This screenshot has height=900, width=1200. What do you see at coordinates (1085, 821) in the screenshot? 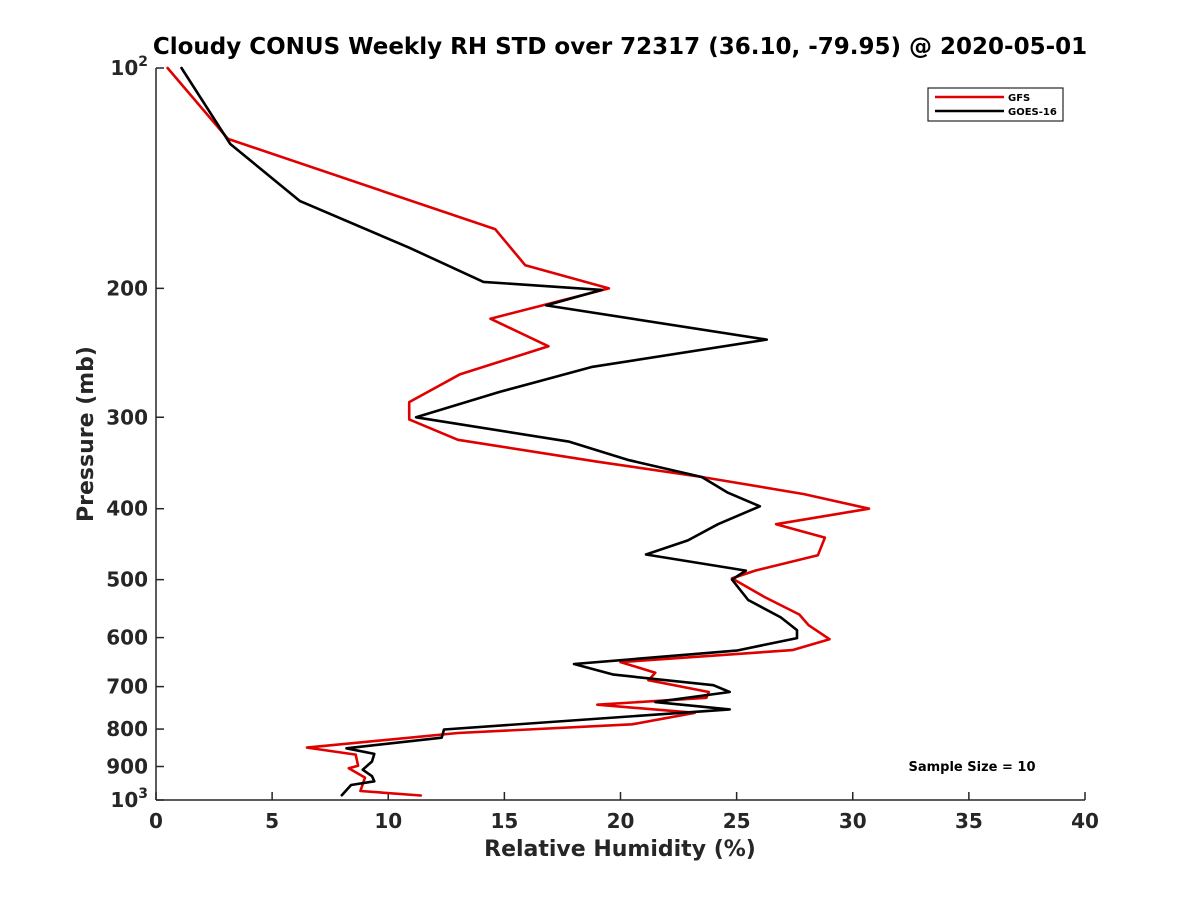
I see `x-tick-label: 40` at bounding box center [1085, 821].